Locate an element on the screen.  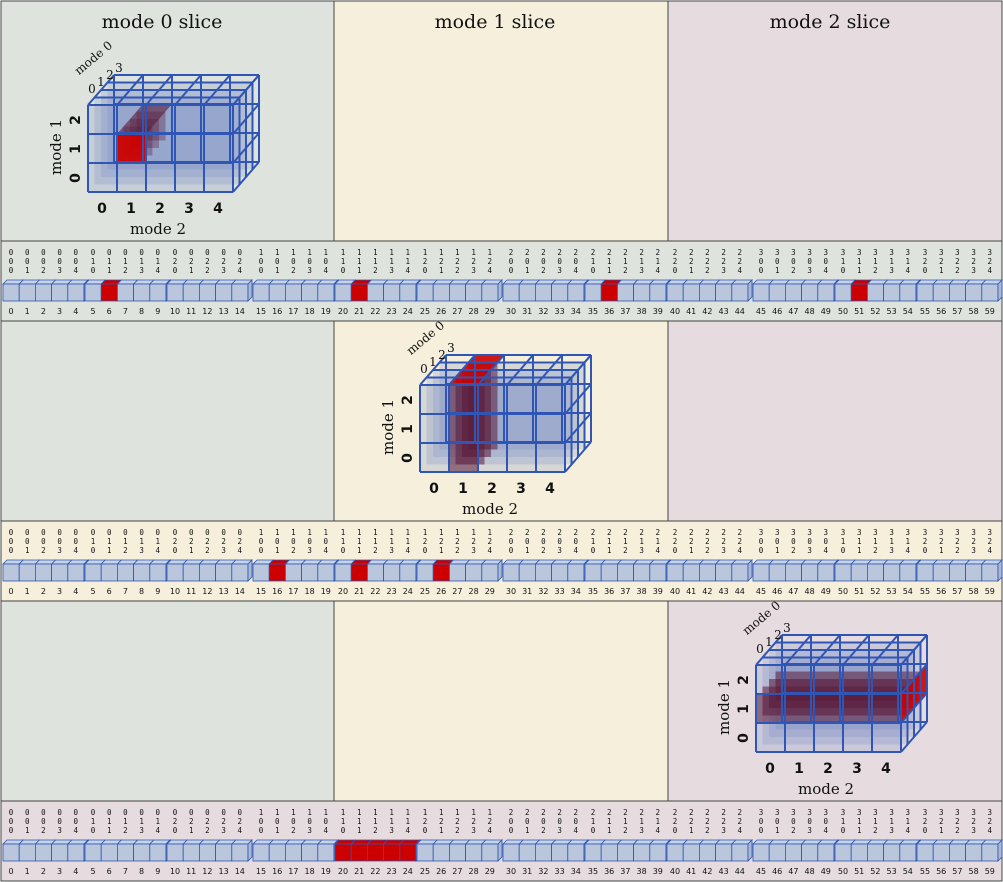
element-index: 27 is located at coordinates (457, 311).